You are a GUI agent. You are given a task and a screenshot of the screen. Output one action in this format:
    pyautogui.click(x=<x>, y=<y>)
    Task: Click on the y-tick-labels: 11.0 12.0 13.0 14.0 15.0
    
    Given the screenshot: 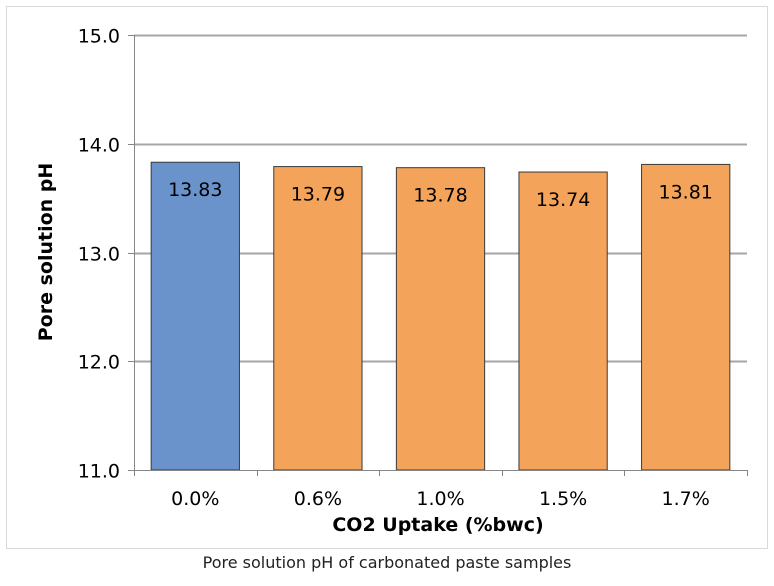 What is the action you would take?
    pyautogui.click(x=99, y=254)
    